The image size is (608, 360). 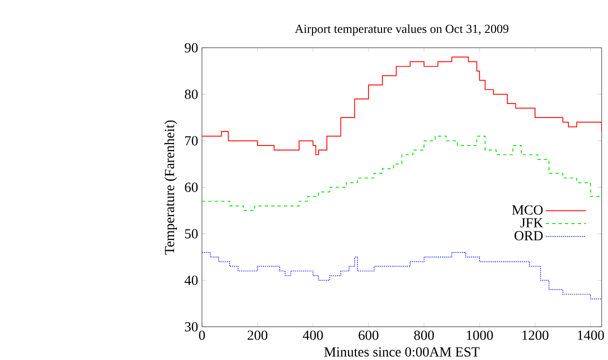 I want to click on x-tick-label: 800, so click(x=424, y=335).